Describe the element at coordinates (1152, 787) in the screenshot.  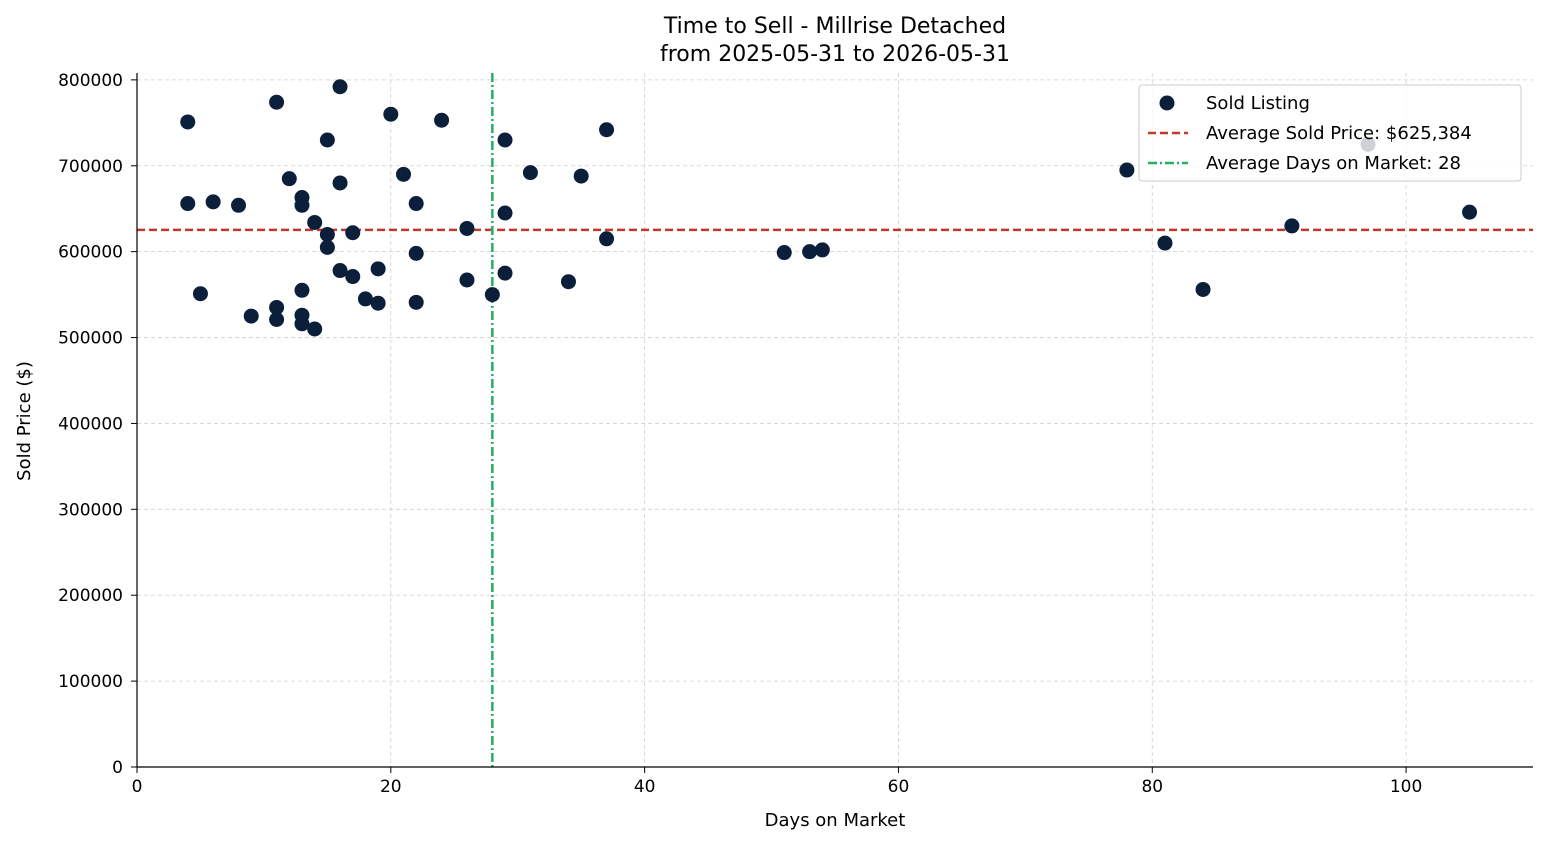
I see `x-tick-label: 80` at that location.